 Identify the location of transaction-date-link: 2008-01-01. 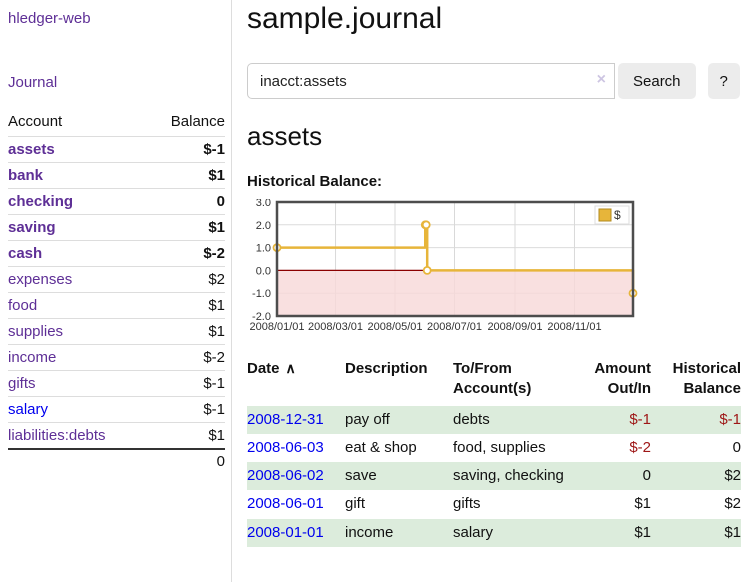
(285, 532).